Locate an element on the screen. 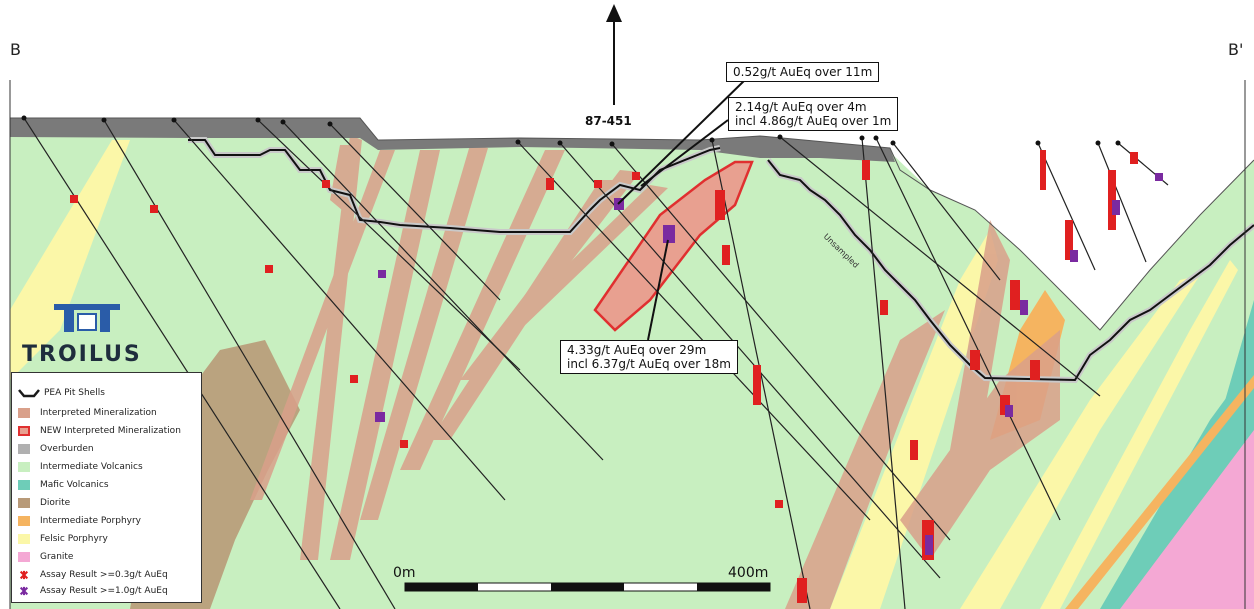 This screenshot has width=1254, height=609. legend-item: Mafic Volcanics is located at coordinates (63, 485).